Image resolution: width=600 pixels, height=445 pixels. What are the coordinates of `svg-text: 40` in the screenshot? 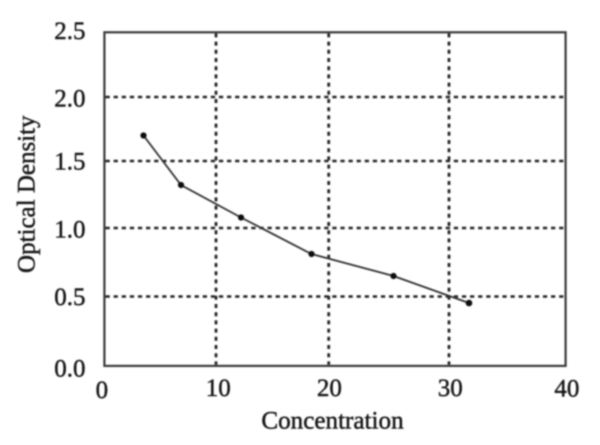 It's located at (566, 389).